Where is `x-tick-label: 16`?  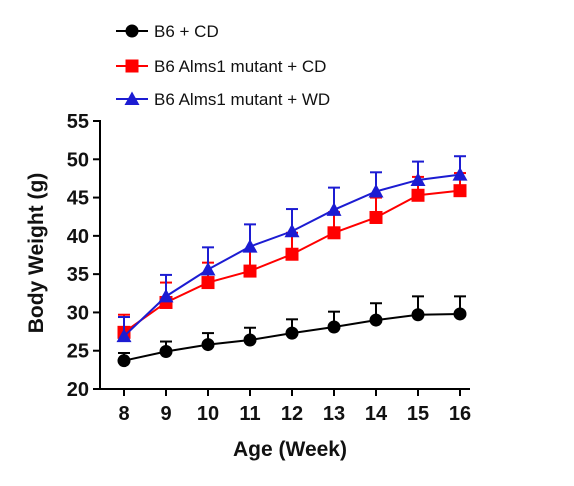
x-tick-label: 16 is located at coordinates (460, 414).